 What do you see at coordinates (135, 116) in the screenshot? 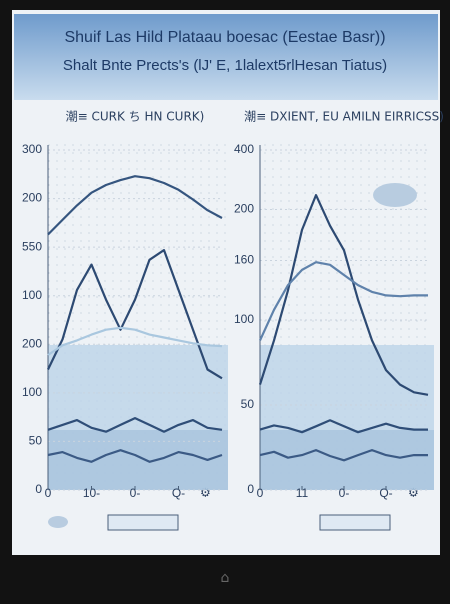
I see `panel-title: 潮≡ CURK ち HN CURK)` at bounding box center [135, 116].